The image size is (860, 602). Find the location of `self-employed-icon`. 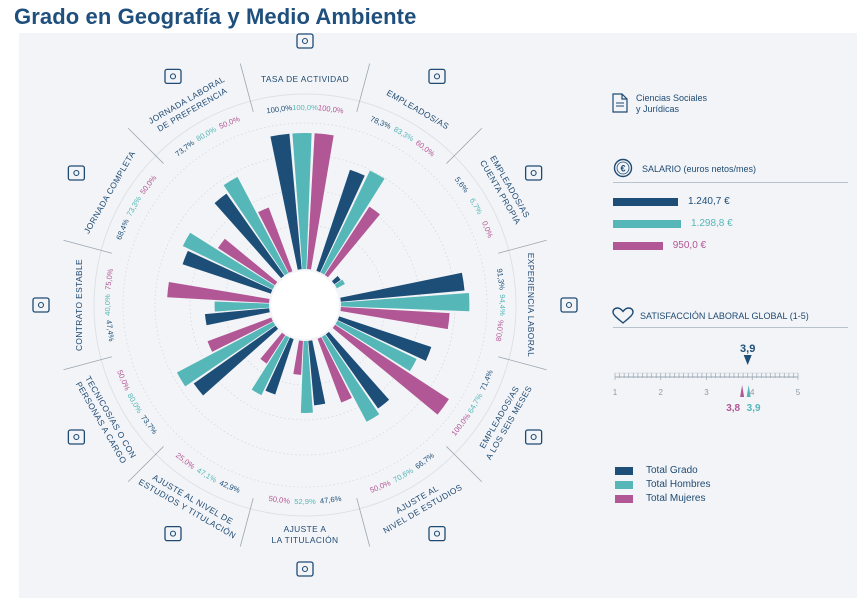

self-employed-icon is located at coordinates (533, 173).